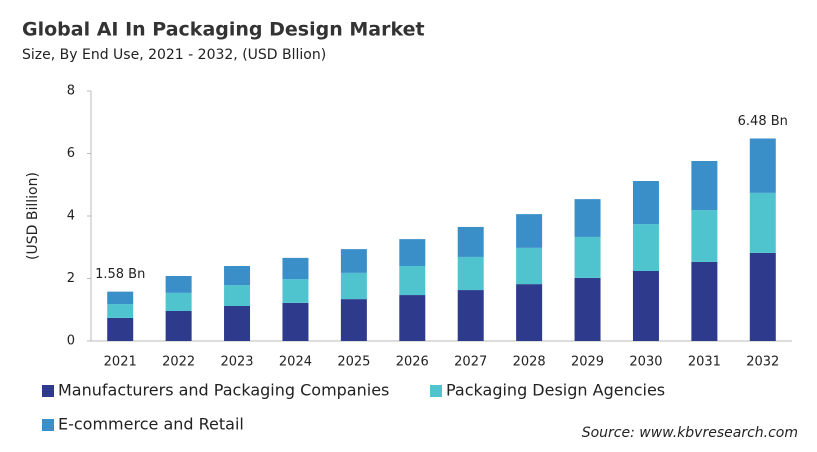 The width and height of the screenshot is (817, 452). Describe the element at coordinates (295, 362) in the screenshot. I see `x-tick-label: 2024` at that location.